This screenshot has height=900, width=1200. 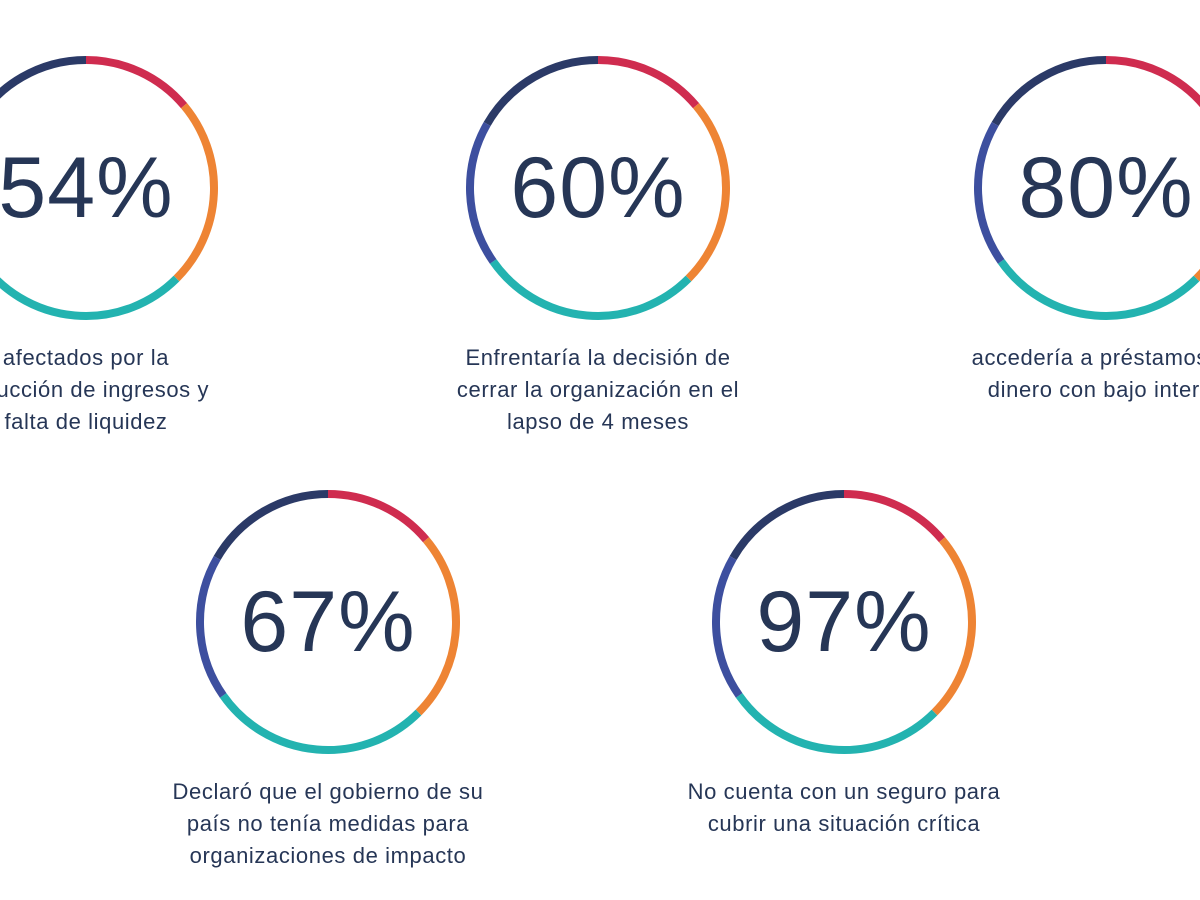 What do you see at coordinates (86, 357) in the screenshot?
I see `caption-line: afectados por la` at bounding box center [86, 357].